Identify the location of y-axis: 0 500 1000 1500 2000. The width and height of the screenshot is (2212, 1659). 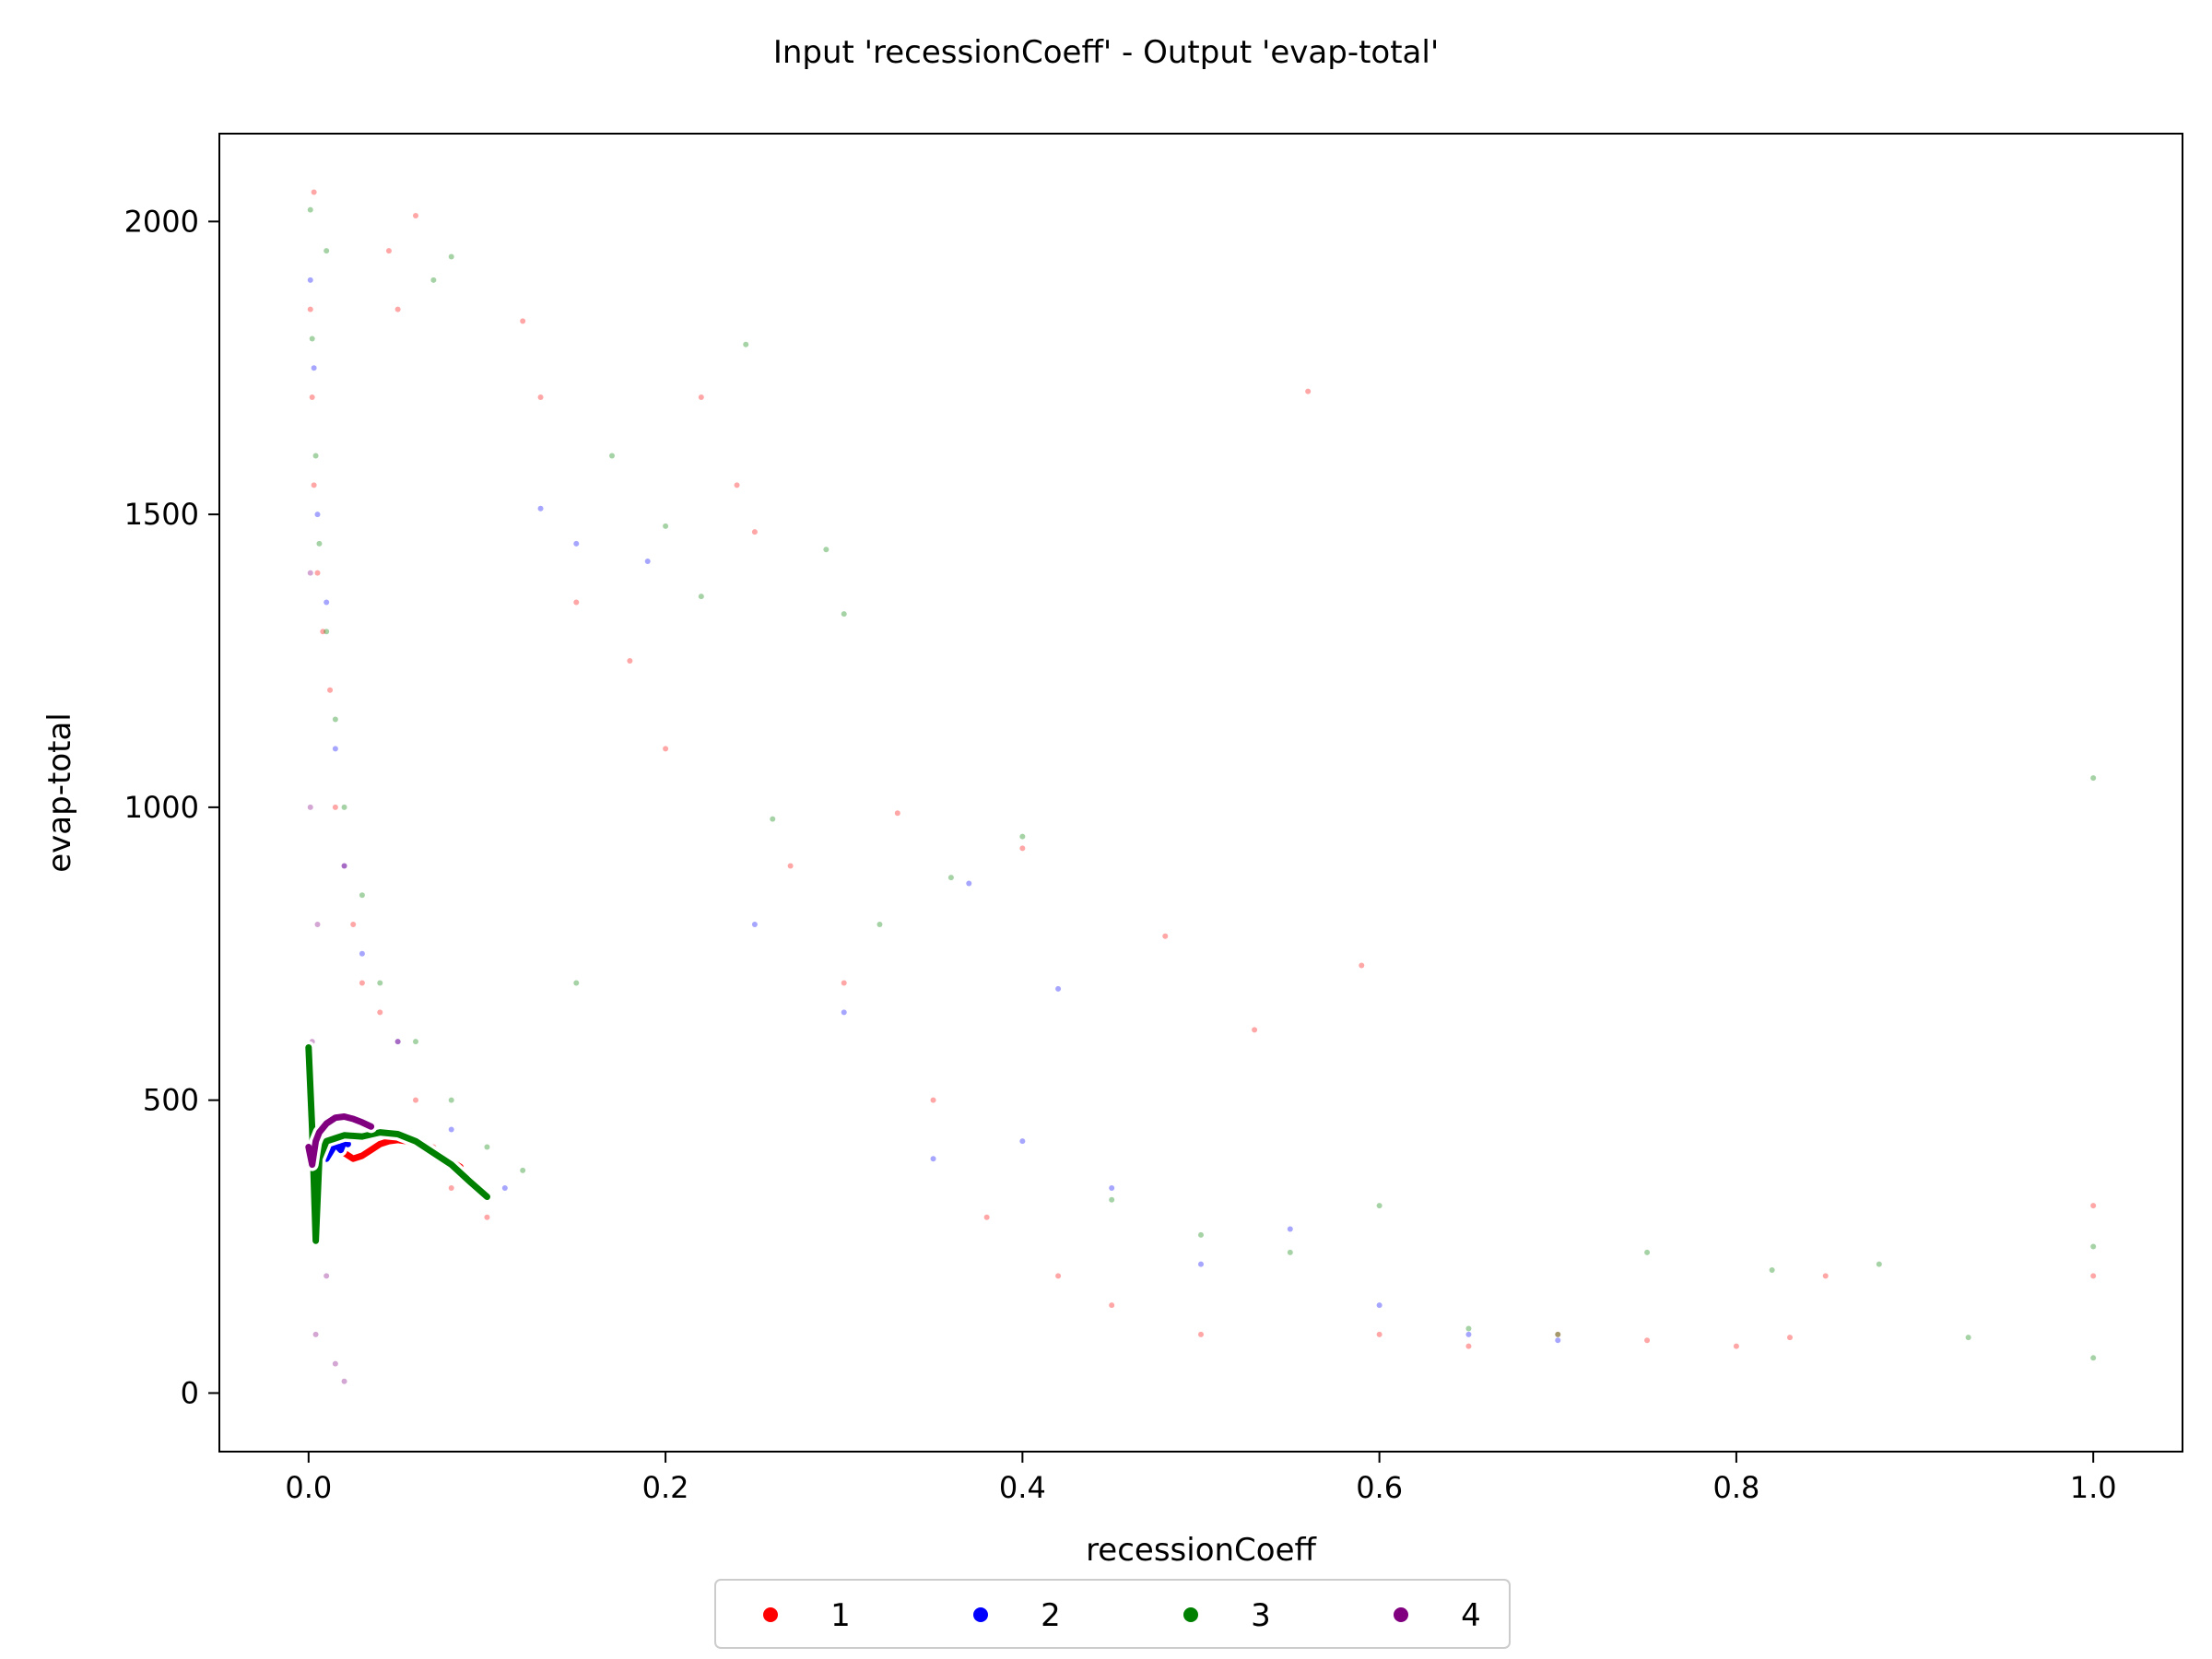
(171, 807).